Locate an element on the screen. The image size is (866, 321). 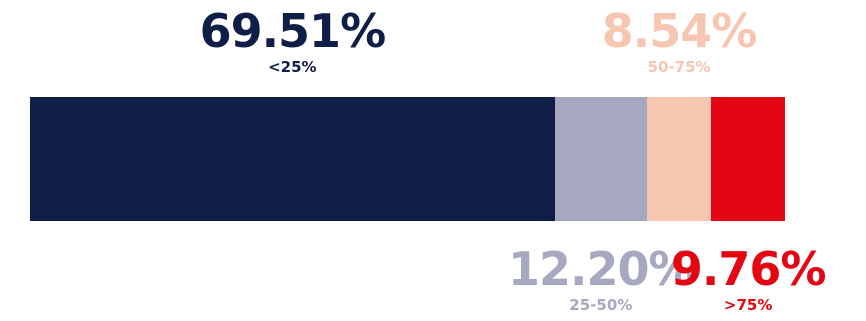
category-label: 50-75% is located at coordinates (679, 67).